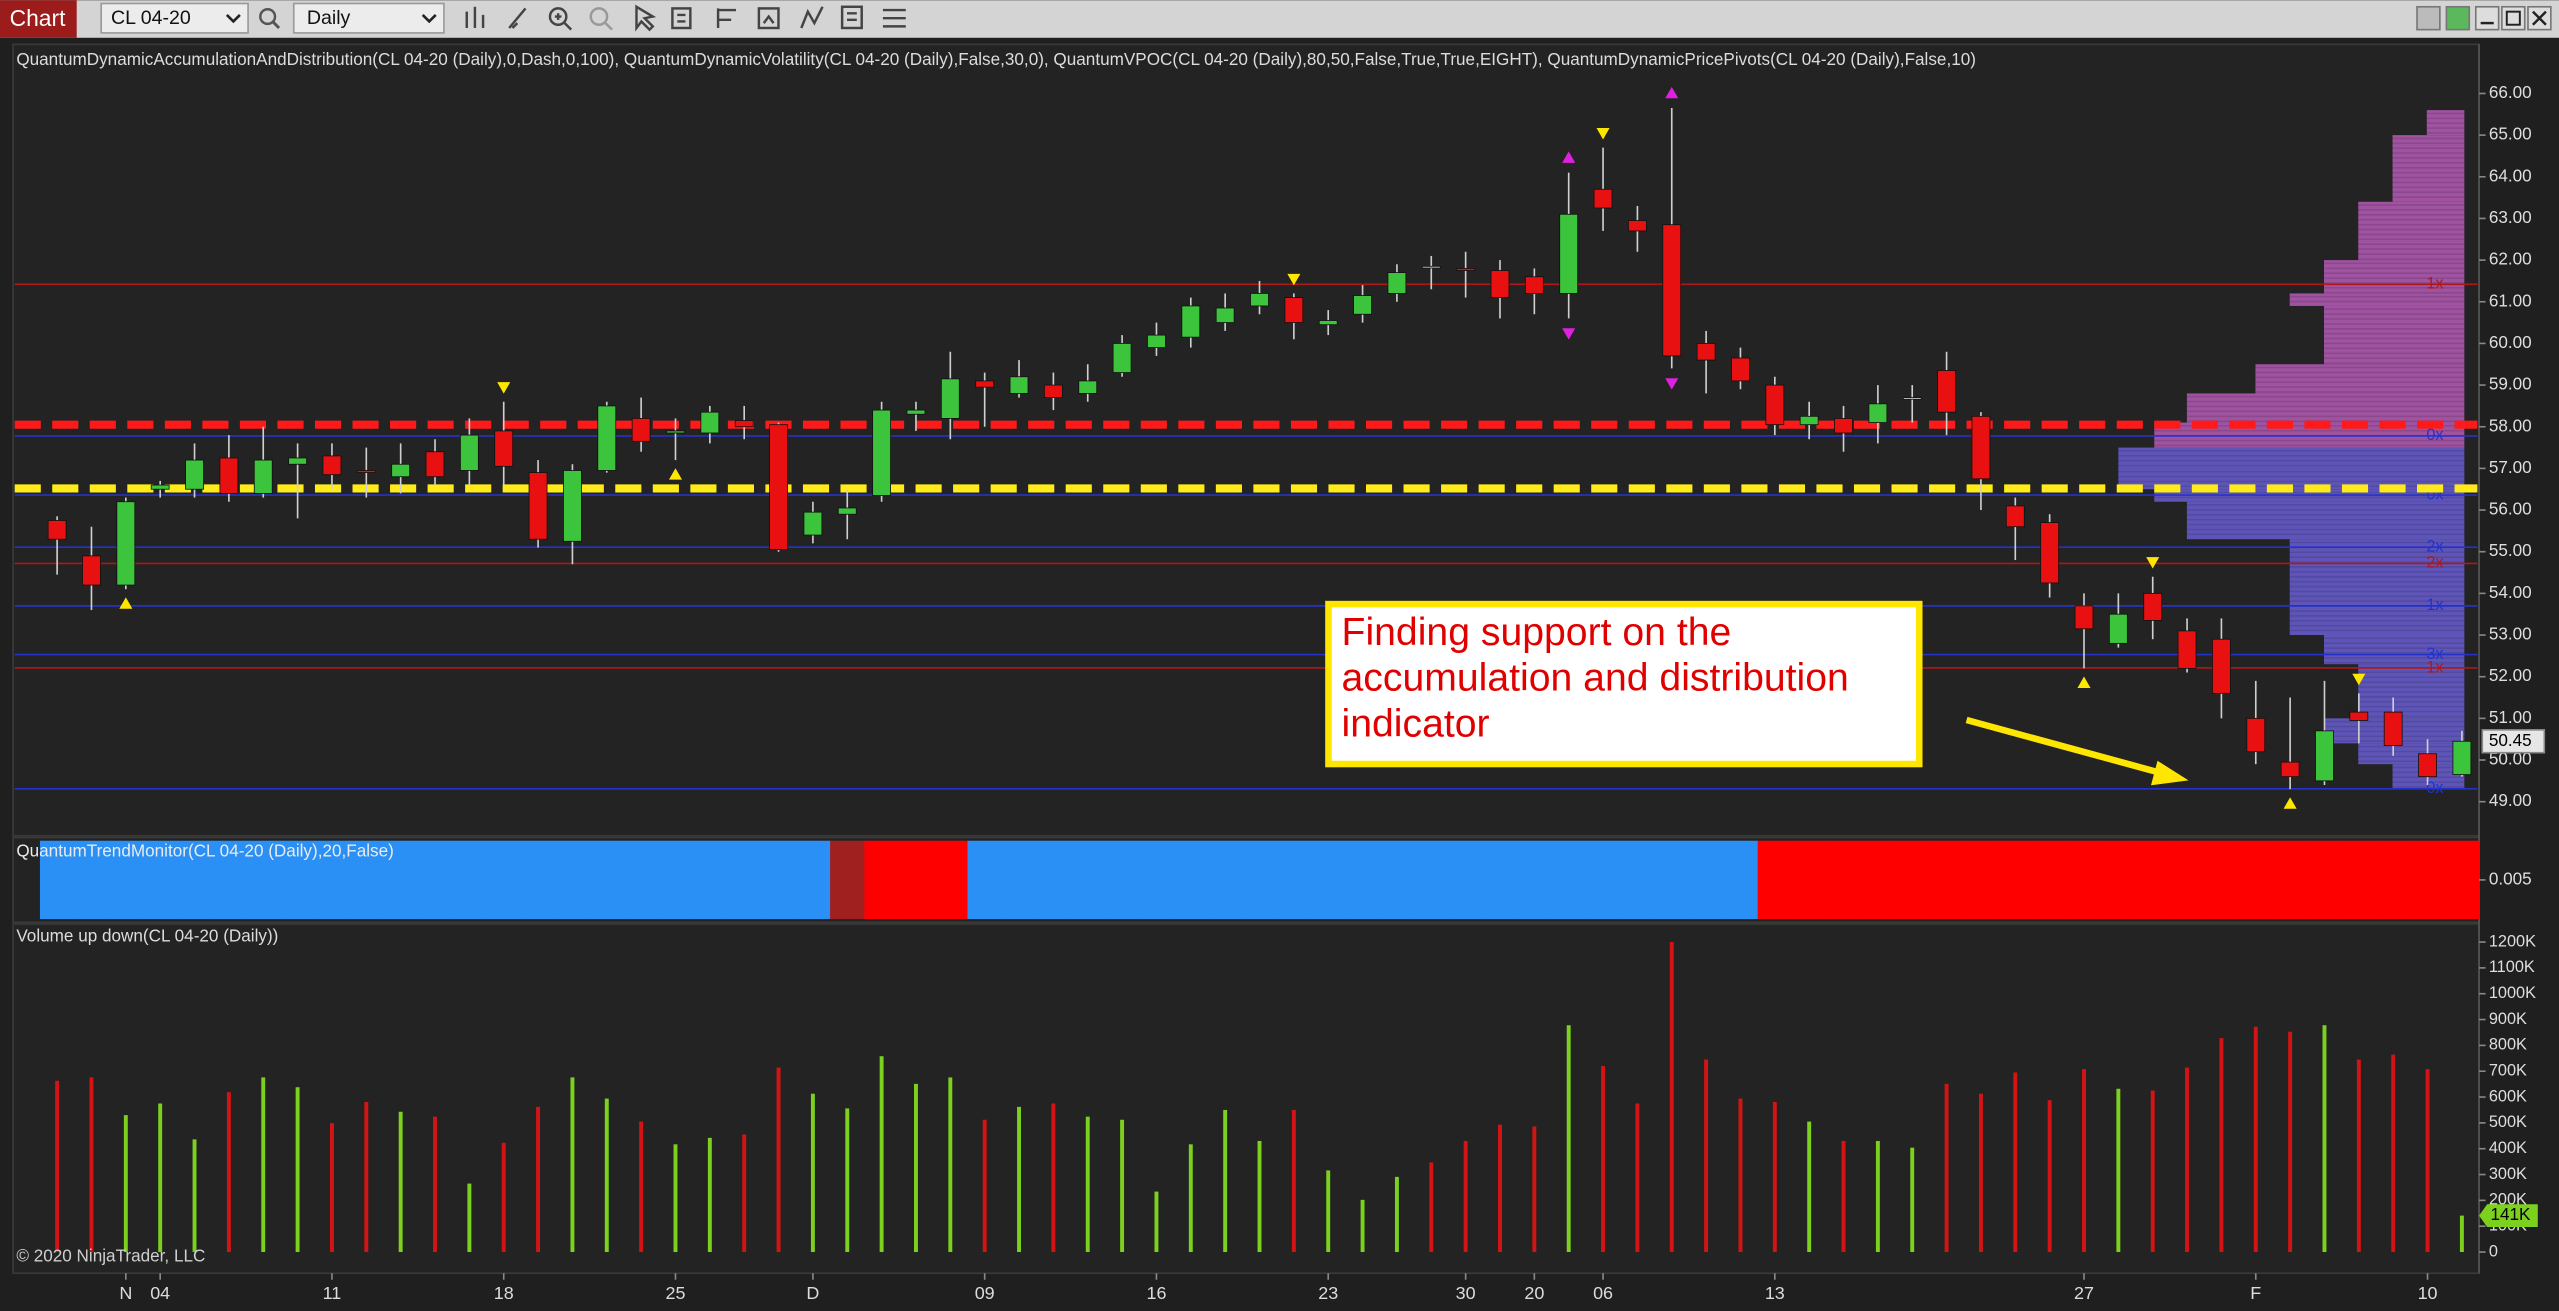 The height and width of the screenshot is (1311, 2559). What do you see at coordinates (1156, 1293) in the screenshot?
I see `x-tick-label: 16` at bounding box center [1156, 1293].